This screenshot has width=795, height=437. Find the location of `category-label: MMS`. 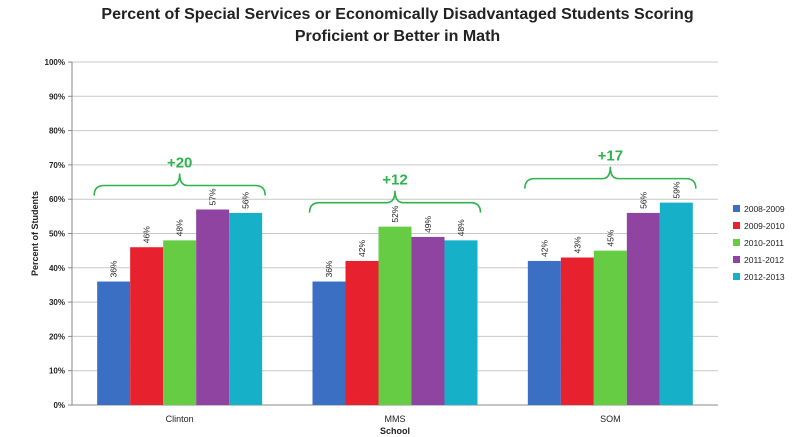

category-label: MMS is located at coordinates (395, 419).